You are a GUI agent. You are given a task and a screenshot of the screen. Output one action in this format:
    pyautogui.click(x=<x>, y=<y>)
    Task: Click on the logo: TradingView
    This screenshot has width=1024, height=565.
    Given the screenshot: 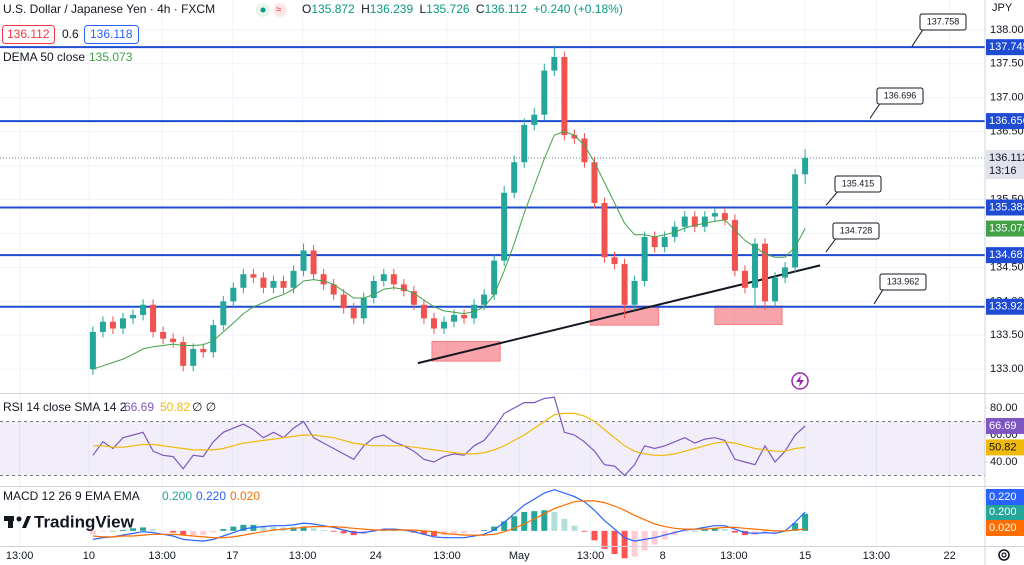 What is the action you would take?
    pyautogui.click(x=69, y=521)
    